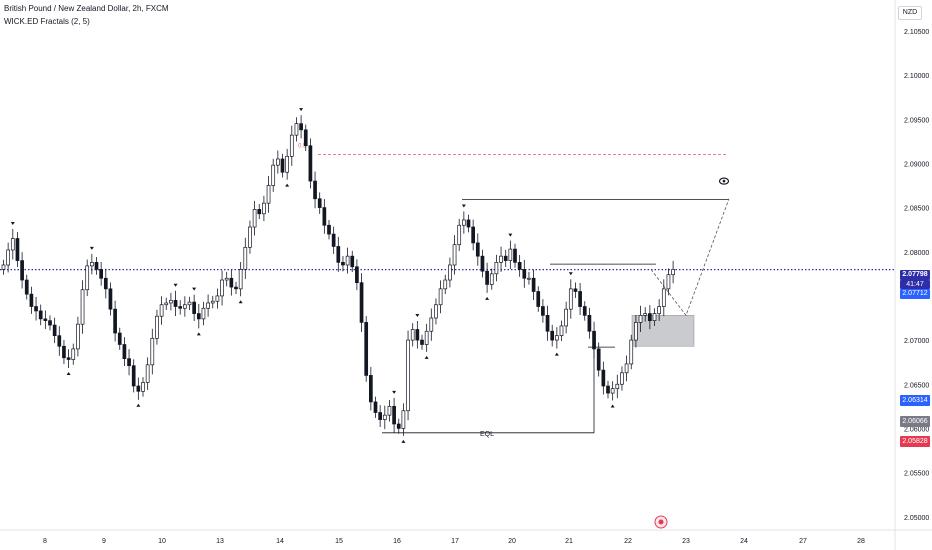  Describe the element at coordinates (910, 13) in the screenshot. I see `currency-badge: NZD` at that location.